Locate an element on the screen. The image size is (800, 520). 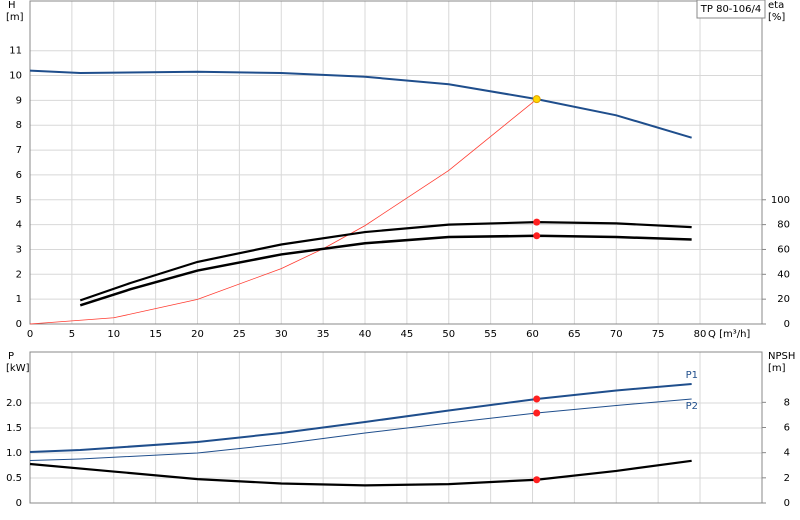
x-tick-label: 40 is located at coordinates (365, 334).